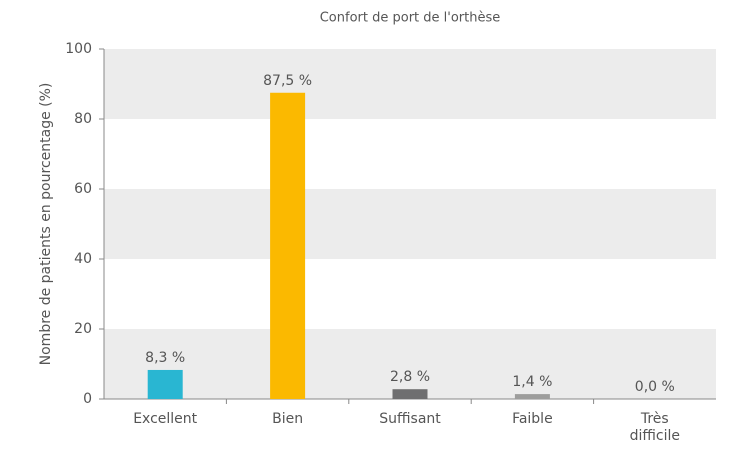  I want to click on x-tick-label: Faible, so click(532, 419).